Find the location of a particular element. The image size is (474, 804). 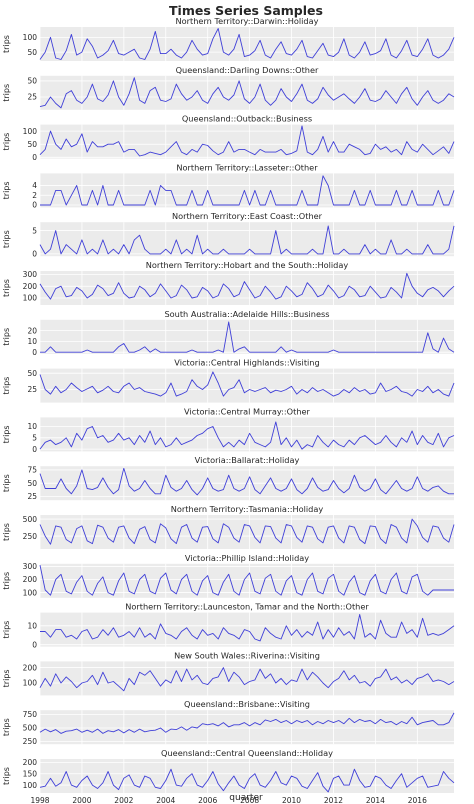

x-tick-label: 2016 is located at coordinates (417, 800).